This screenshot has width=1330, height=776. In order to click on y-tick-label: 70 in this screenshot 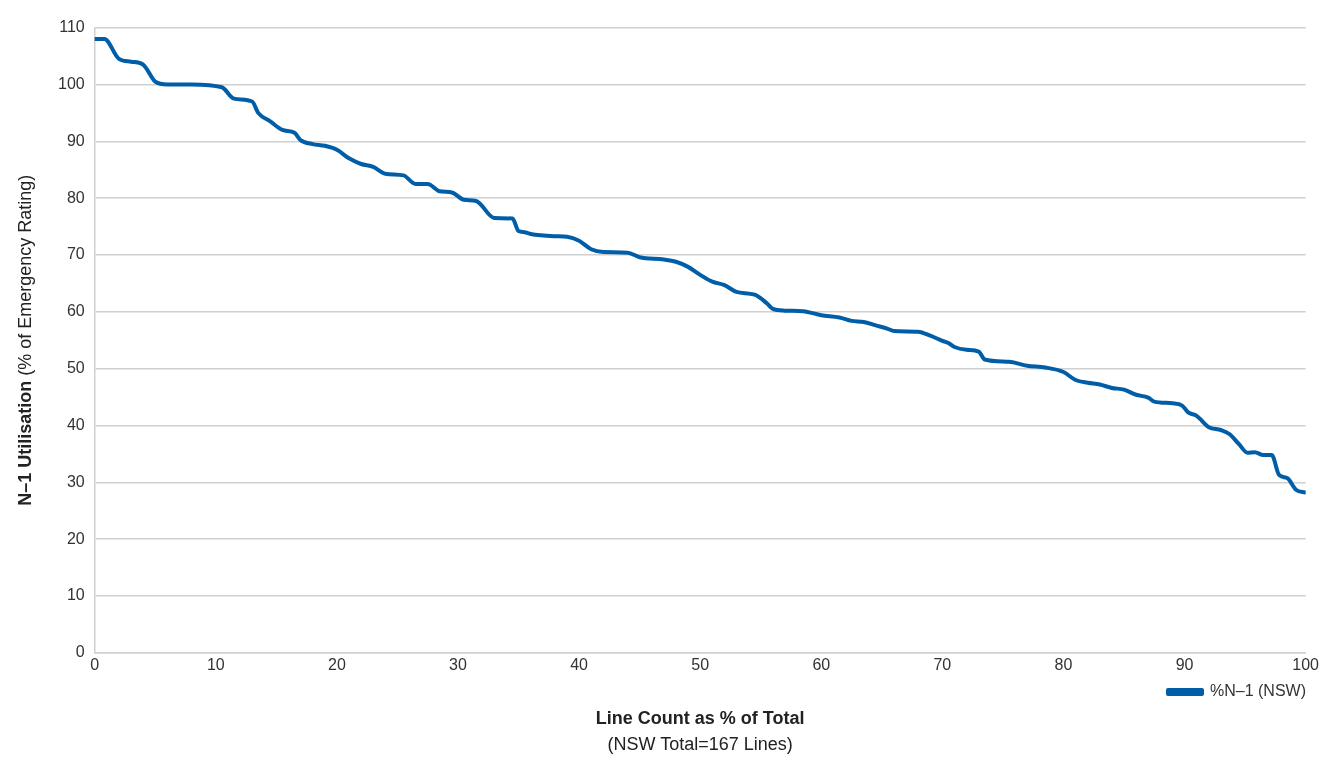, I will do `click(75, 254)`.